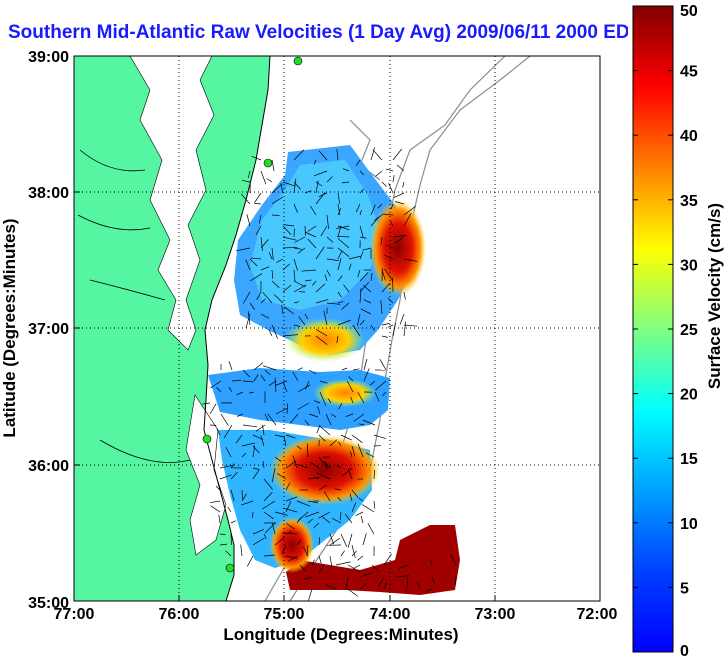 This screenshot has height=659, width=724. I want to click on colorbar-tick-label: 30, so click(689, 265).